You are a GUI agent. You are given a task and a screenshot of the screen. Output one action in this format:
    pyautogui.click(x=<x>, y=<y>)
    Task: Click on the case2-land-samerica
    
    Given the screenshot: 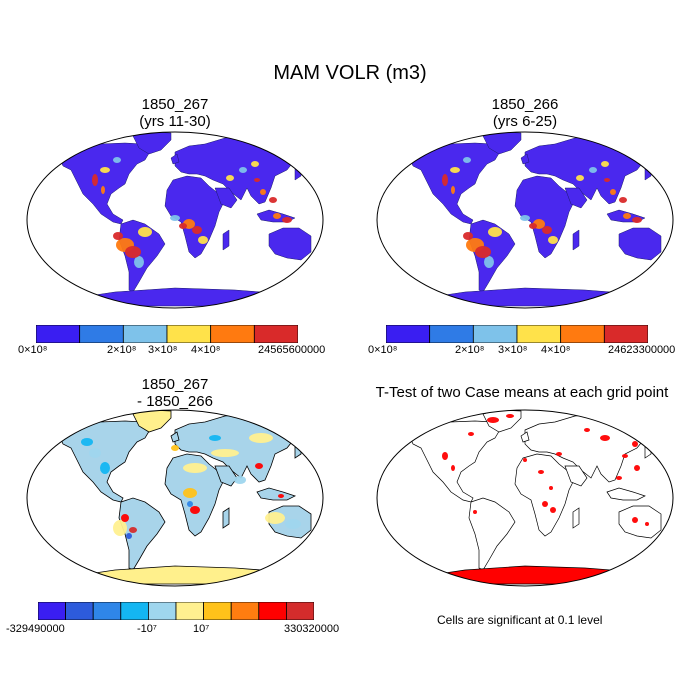 What is the action you would take?
    pyautogui.click(x=492, y=256)
    